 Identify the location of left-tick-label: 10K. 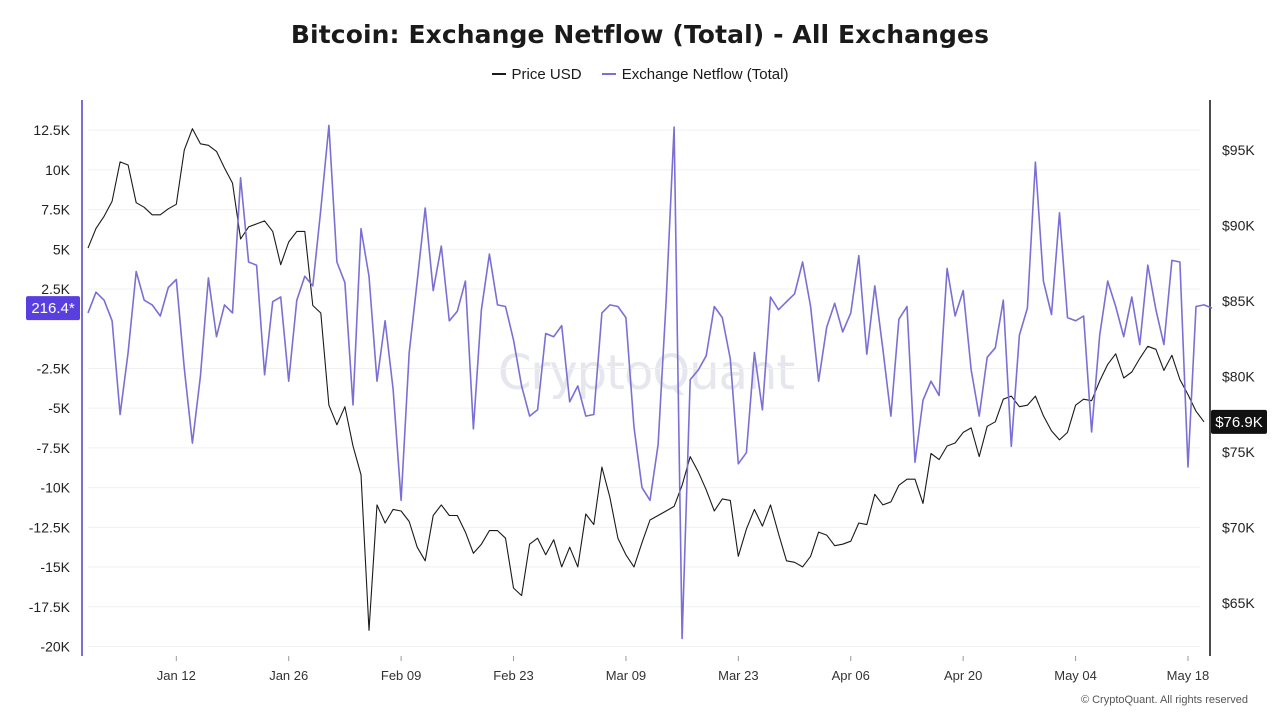
(58, 170).